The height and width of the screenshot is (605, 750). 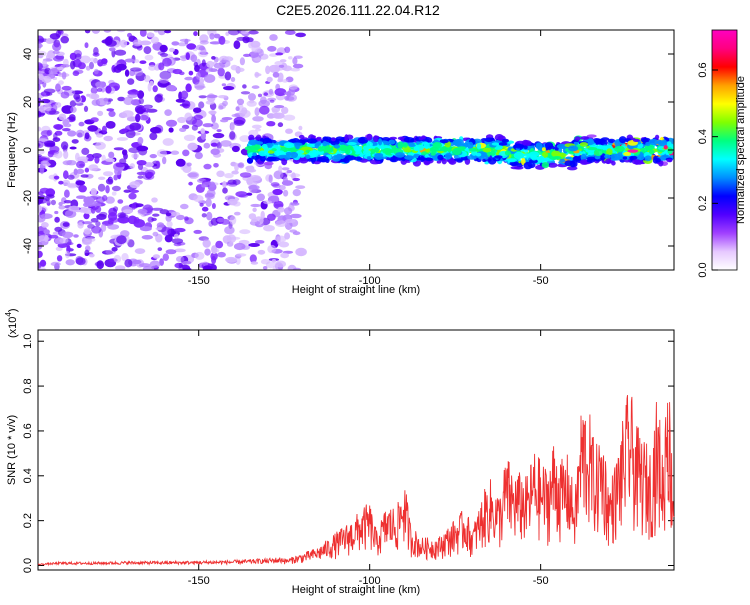 What do you see at coordinates (28, 150) in the screenshot?
I see `y-tick-label: 0` at bounding box center [28, 150].